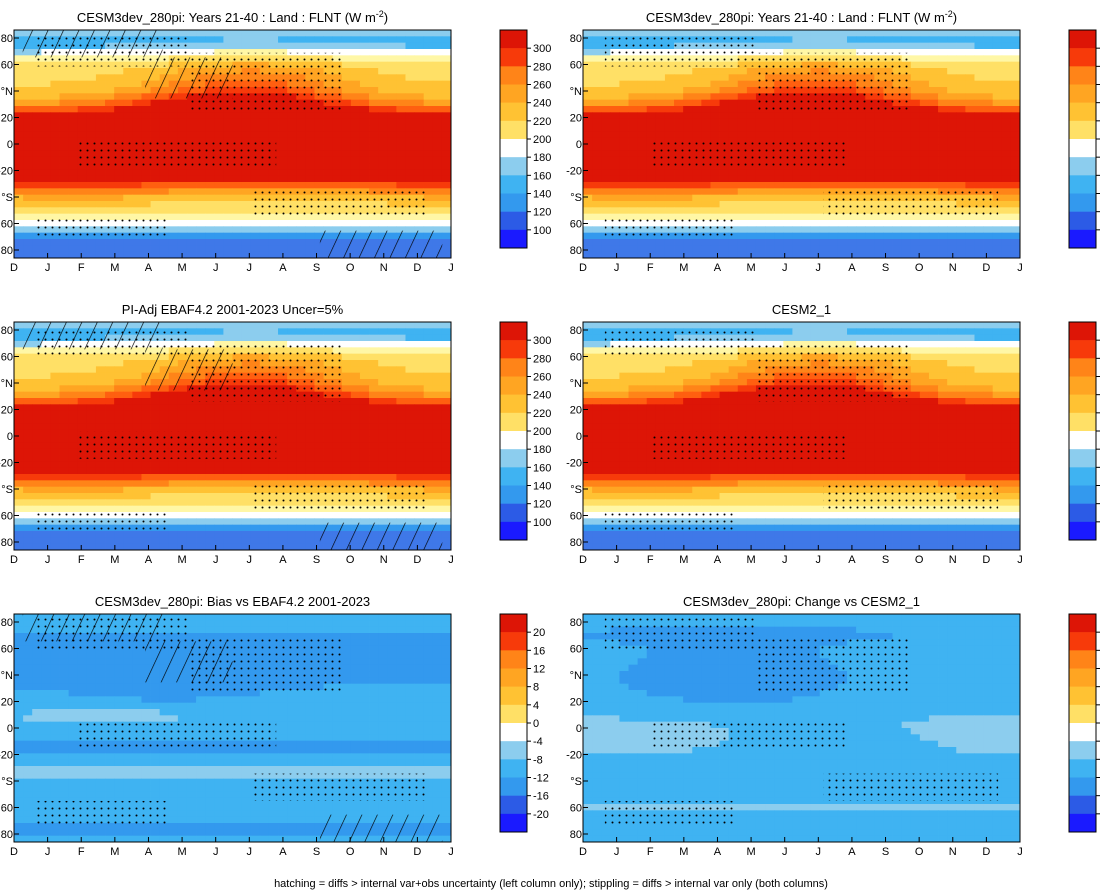 This screenshot has height=895, width=1102. Describe the element at coordinates (576, 66) in the screenshot. I see `y-tick-label: 60` at that location.